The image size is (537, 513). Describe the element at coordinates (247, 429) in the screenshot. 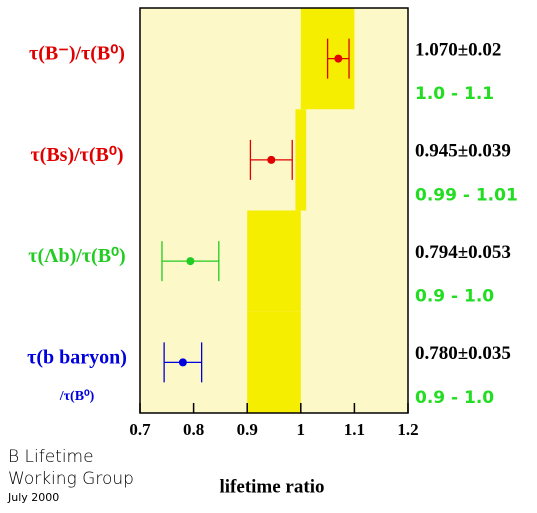

I see `x-tick-label: 0.9` at that location.